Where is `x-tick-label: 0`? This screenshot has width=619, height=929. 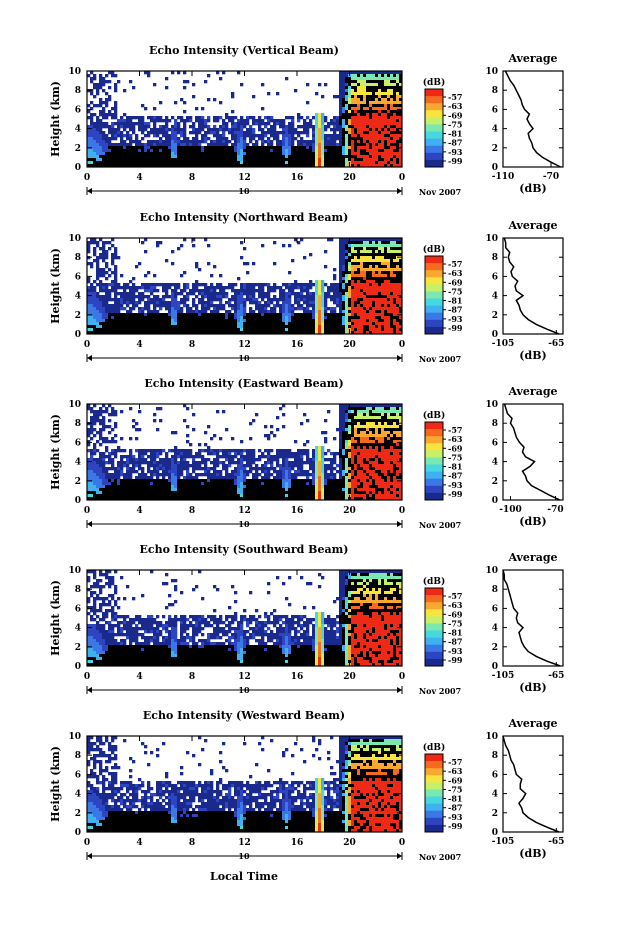 x-tick-label: 0 is located at coordinates (402, 178).